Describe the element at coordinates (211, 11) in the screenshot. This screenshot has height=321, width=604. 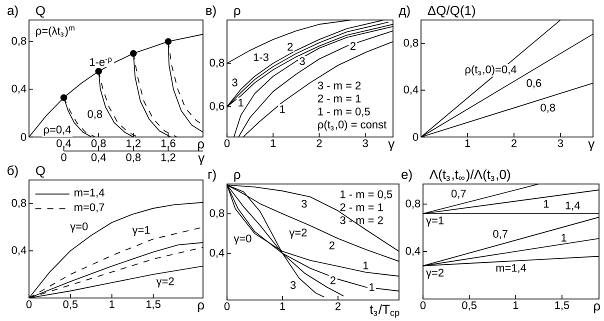
I see `chart-title: в)` at that location.